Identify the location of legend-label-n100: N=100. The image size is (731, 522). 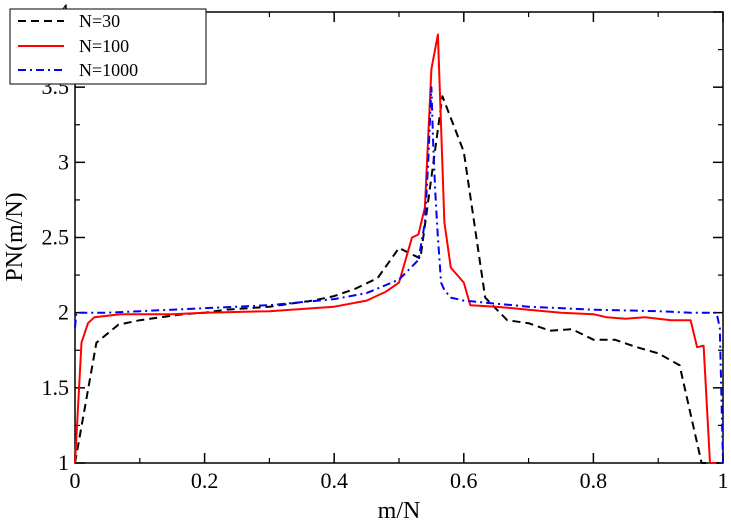
(104, 46).